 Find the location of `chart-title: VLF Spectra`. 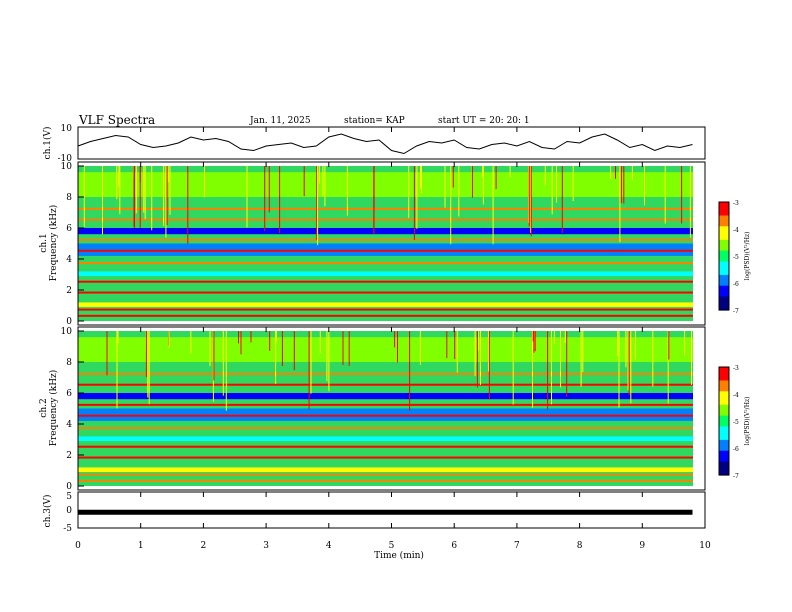

chart-title: VLF Spectra is located at coordinates (116, 120).